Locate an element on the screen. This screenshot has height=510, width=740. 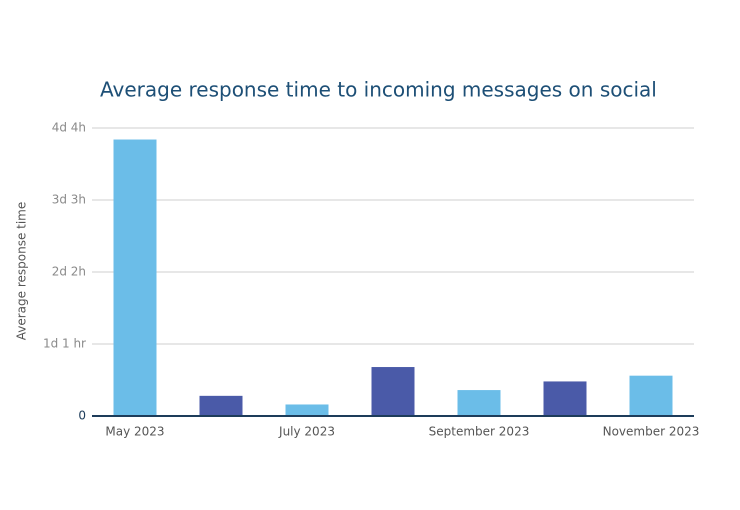
x-tick-label: July 2023 is located at coordinates (306, 432).